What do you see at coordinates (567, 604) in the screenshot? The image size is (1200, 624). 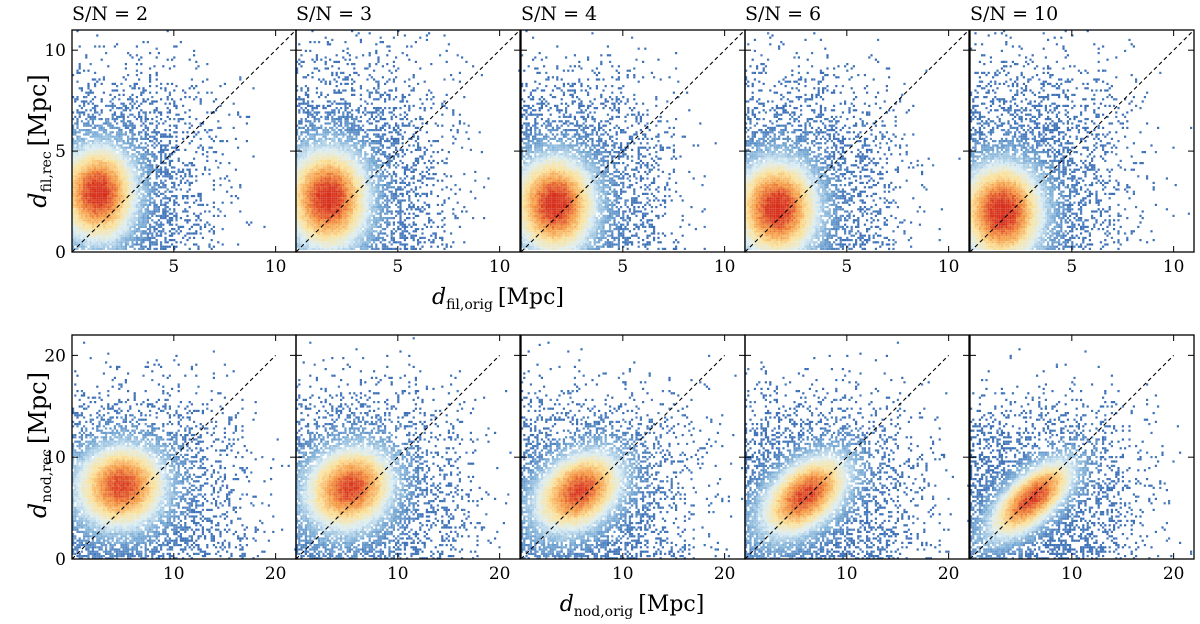 I see `x-axis-label-bottom-symbol: d` at bounding box center [567, 604].